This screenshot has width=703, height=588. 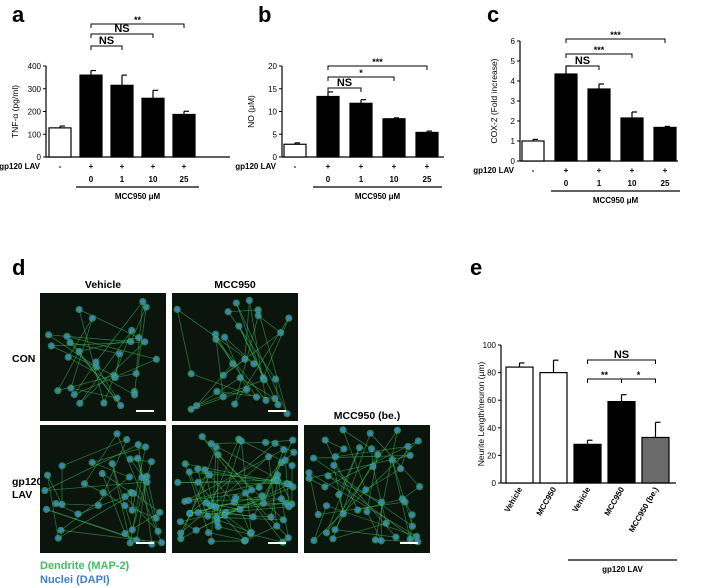 What do you see at coordinates (582, 61) in the screenshot?
I see `significance-label: NS` at bounding box center [582, 61].